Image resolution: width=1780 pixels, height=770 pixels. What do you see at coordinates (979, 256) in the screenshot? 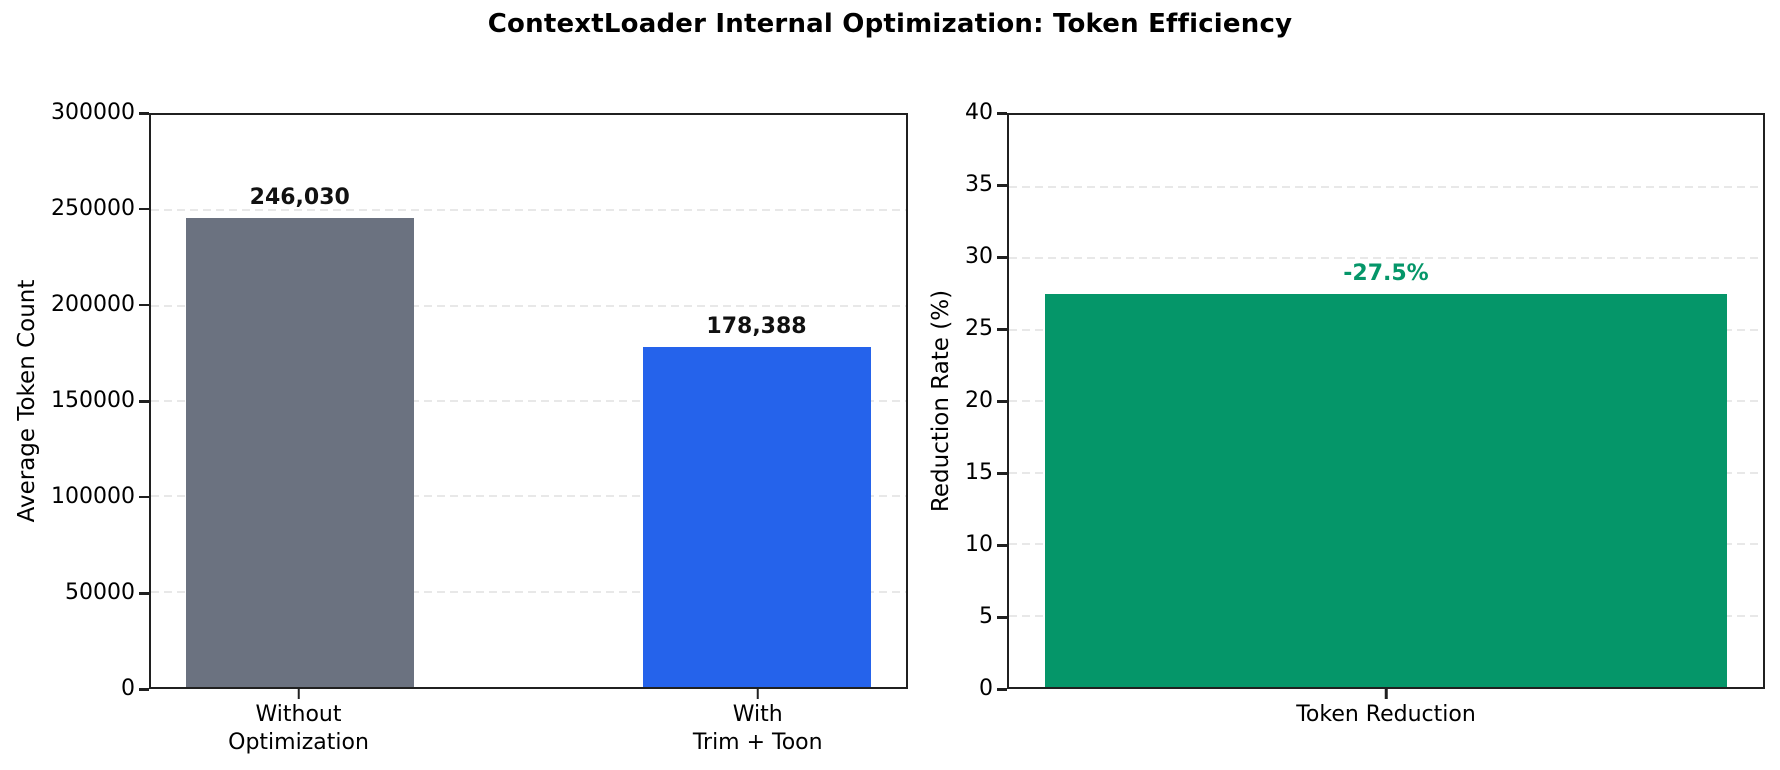
I see `y-tick-label: 30` at bounding box center [979, 256].